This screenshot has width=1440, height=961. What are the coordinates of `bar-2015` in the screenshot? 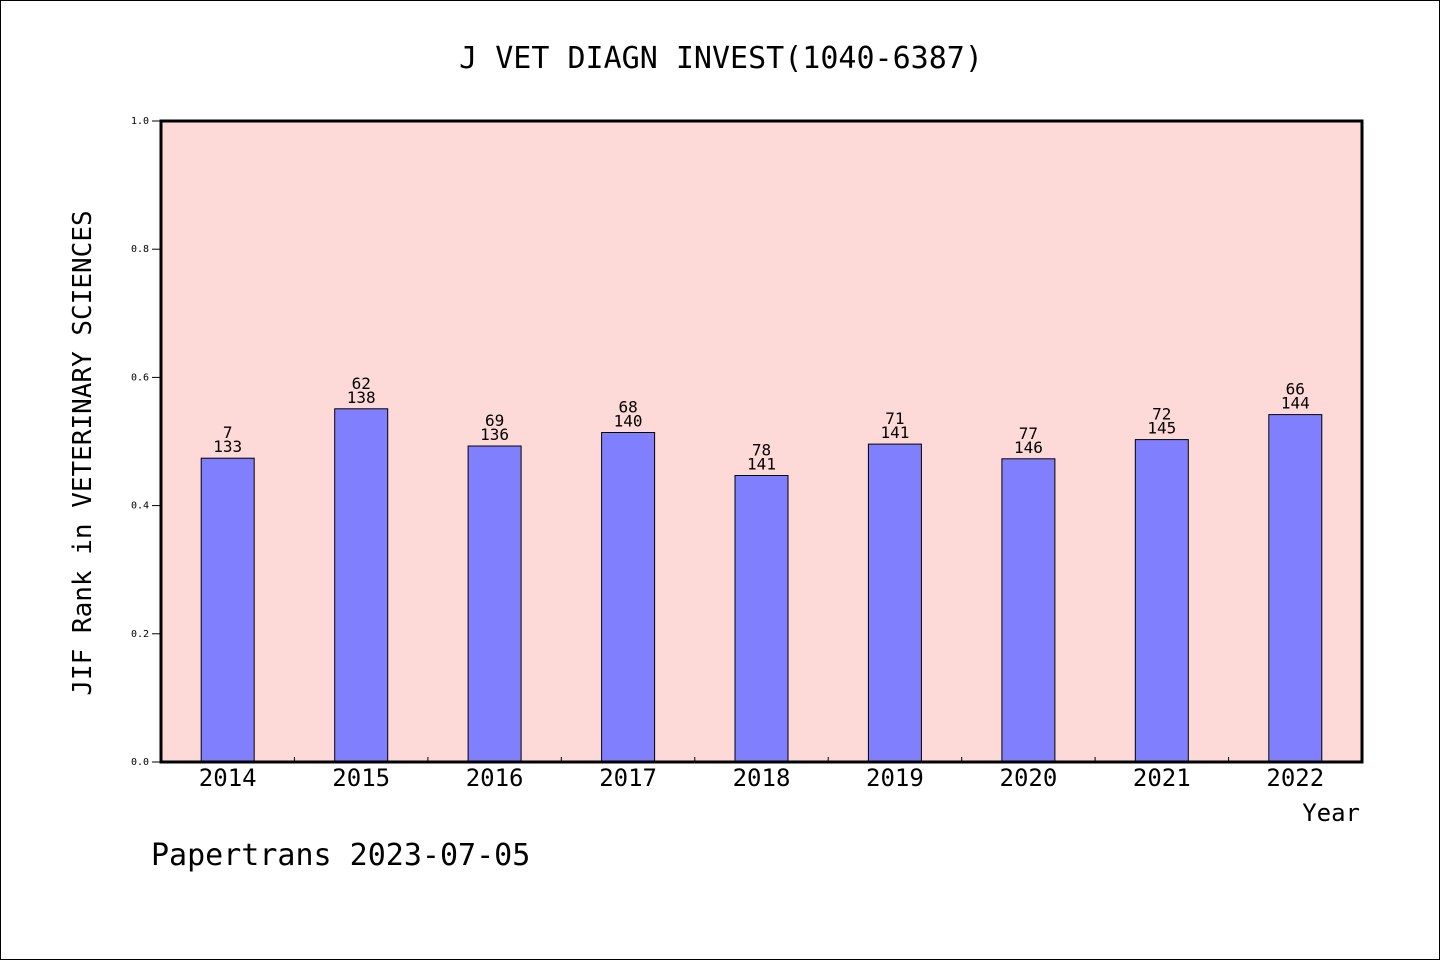 It's located at (361, 585).